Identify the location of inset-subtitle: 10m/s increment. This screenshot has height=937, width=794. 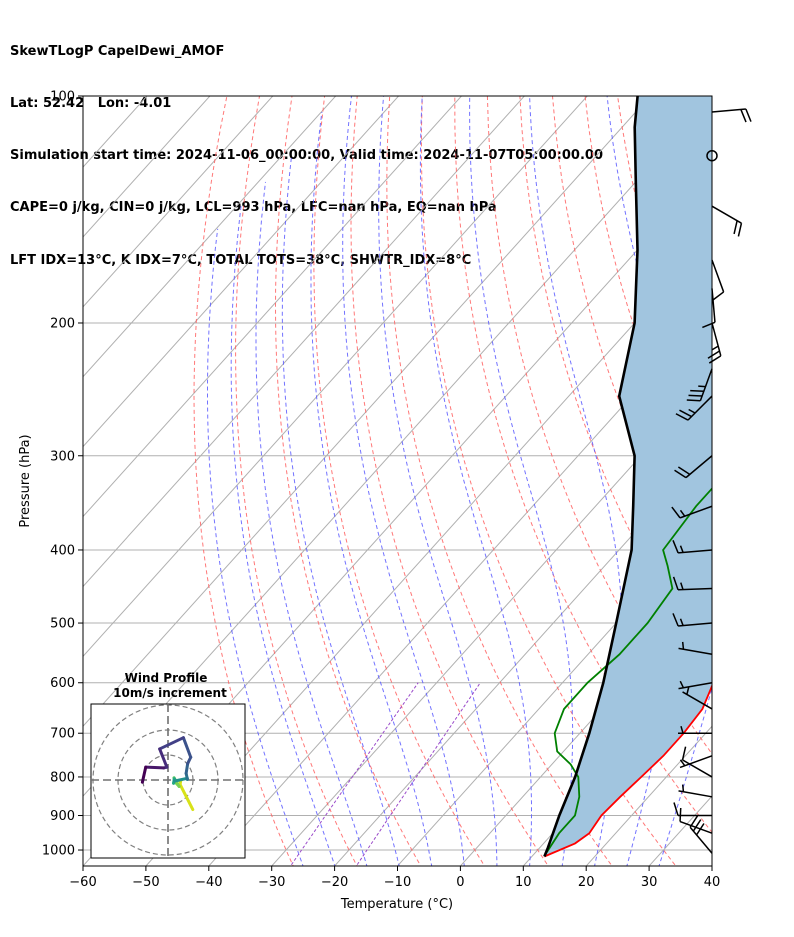
(170, 693).